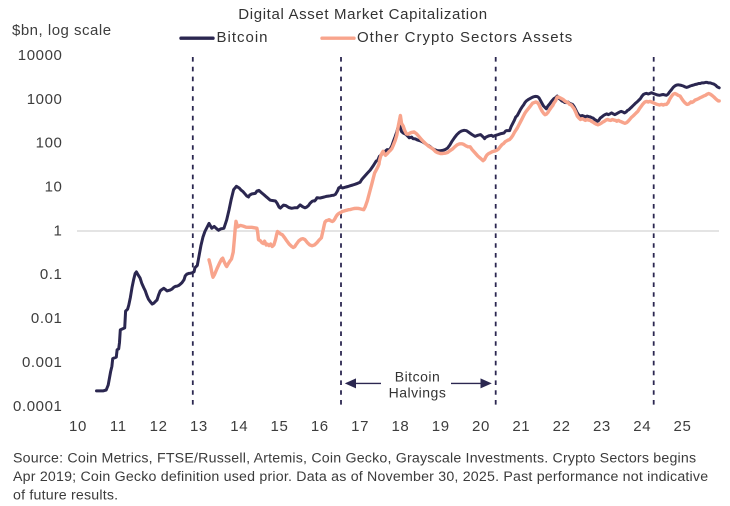 Image resolution: width=730 pixels, height=506 pixels. What do you see at coordinates (521, 426) in the screenshot?
I see `svg-text: 21` at bounding box center [521, 426].